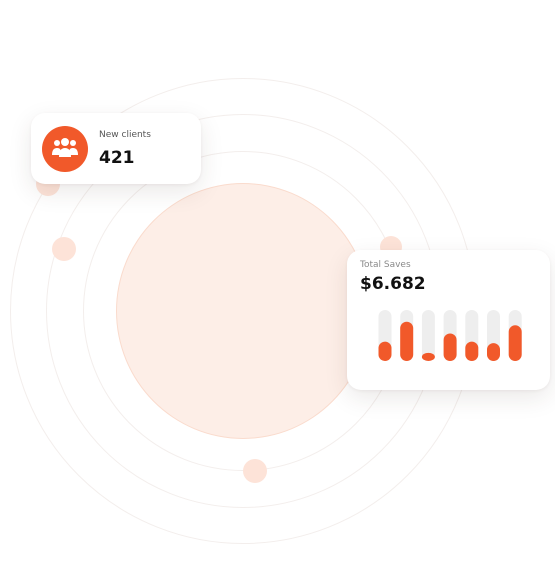 This screenshot has height=566, width=555. Describe the element at coordinates (385, 265) in the screenshot. I see `total-saves-label: Total Saves` at that location.